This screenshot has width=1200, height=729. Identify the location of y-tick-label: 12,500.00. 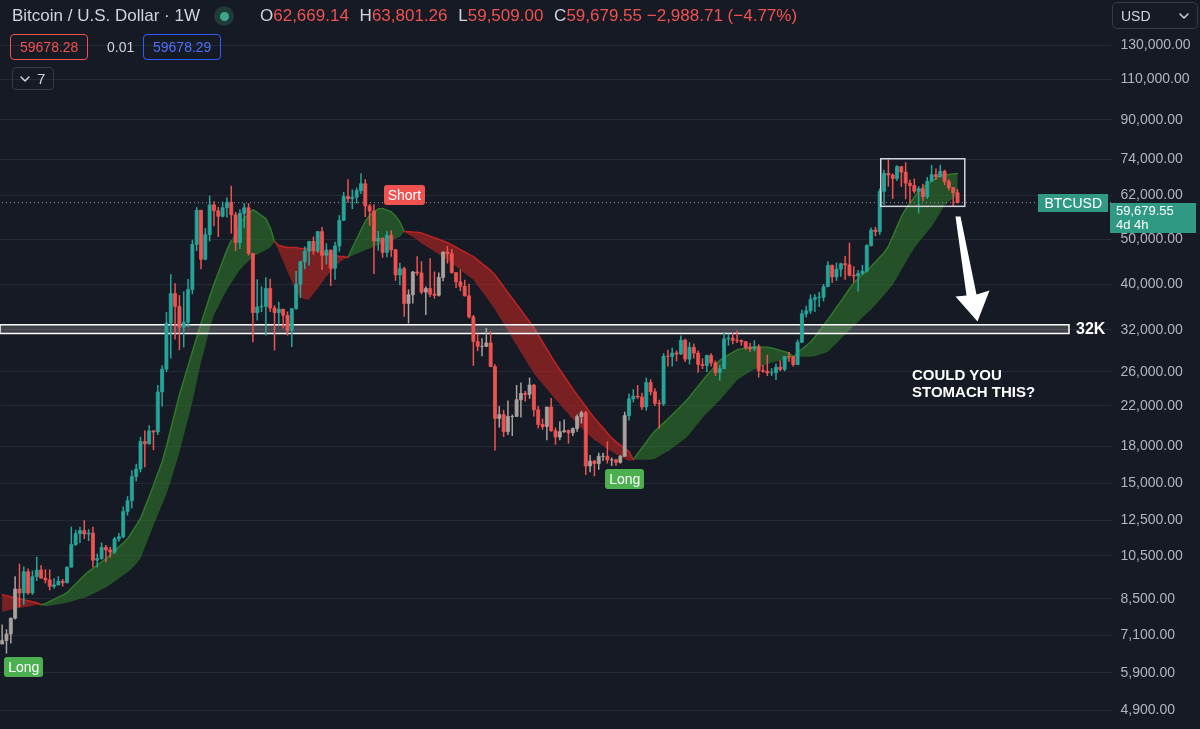
(1151, 519).